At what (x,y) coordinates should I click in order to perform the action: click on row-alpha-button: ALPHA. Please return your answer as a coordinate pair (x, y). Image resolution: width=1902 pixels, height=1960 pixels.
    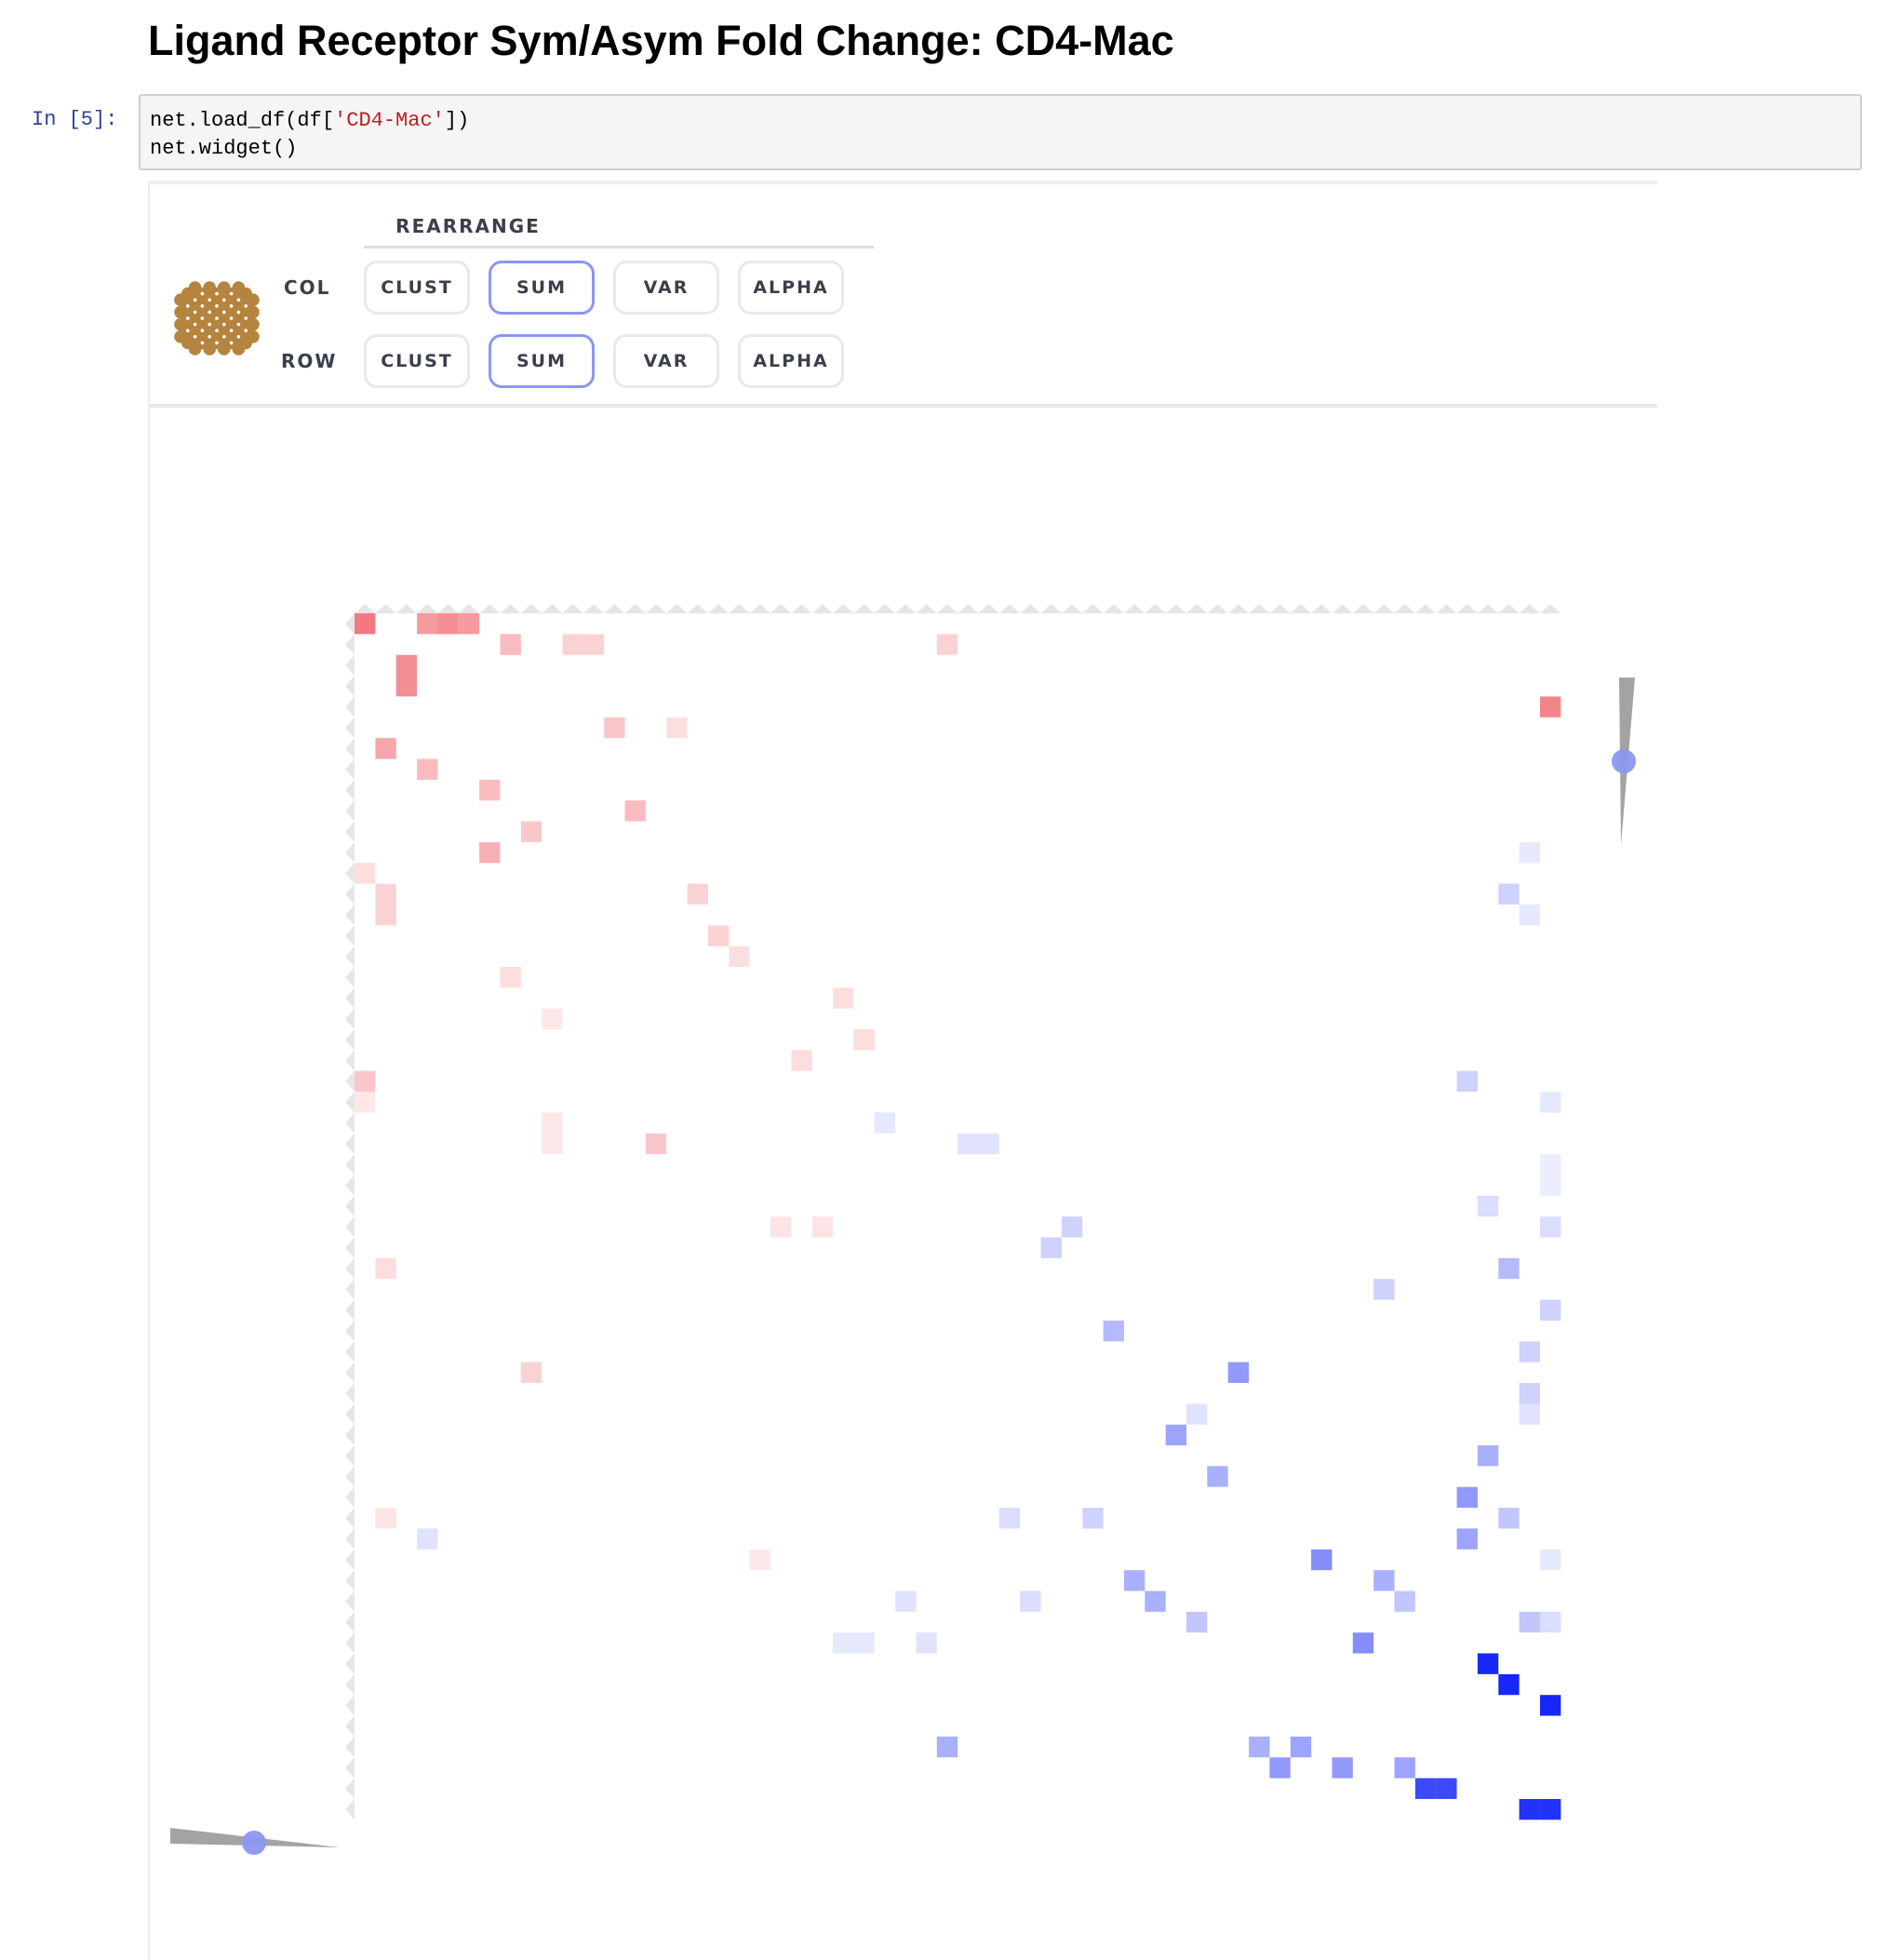
    Looking at the image, I should click on (791, 361).